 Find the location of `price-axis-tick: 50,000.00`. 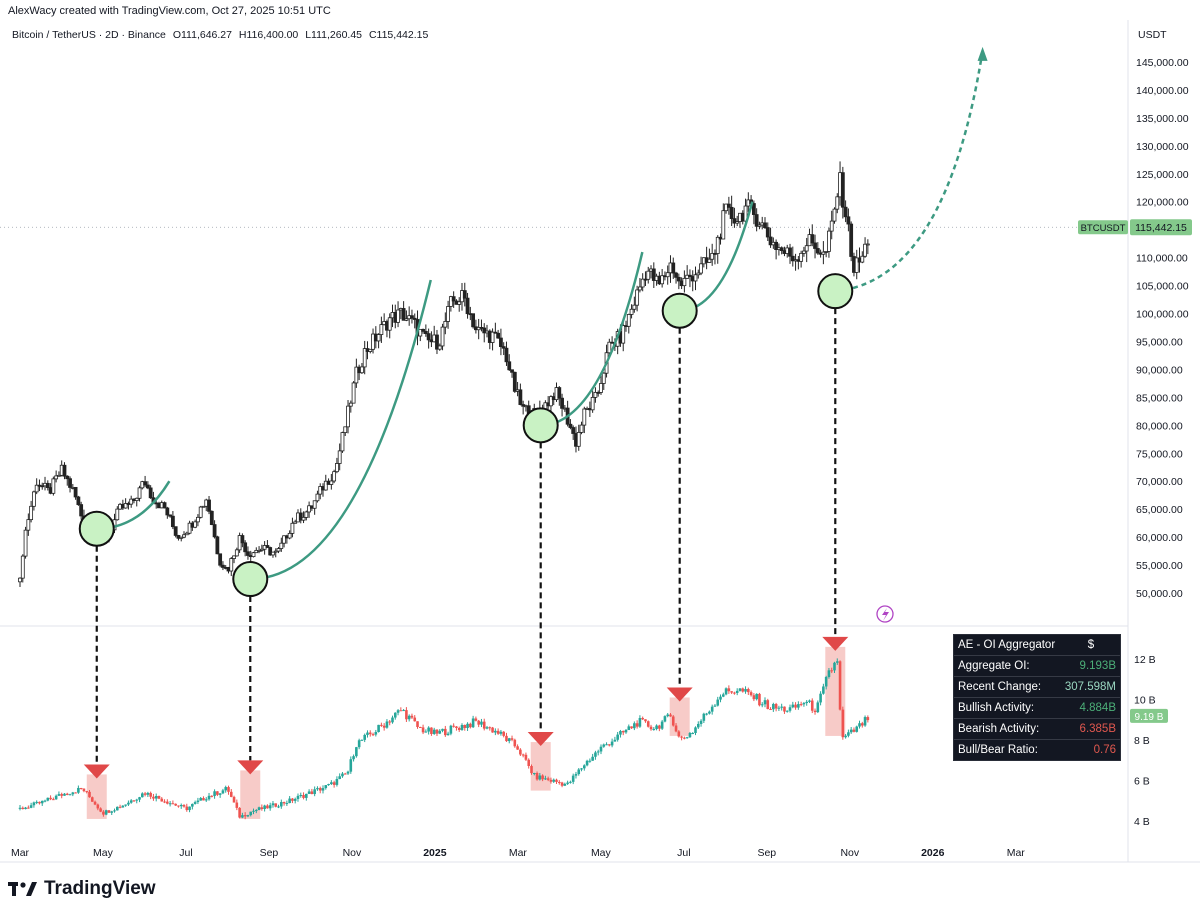

price-axis-tick: 50,000.00 is located at coordinates (1159, 594).